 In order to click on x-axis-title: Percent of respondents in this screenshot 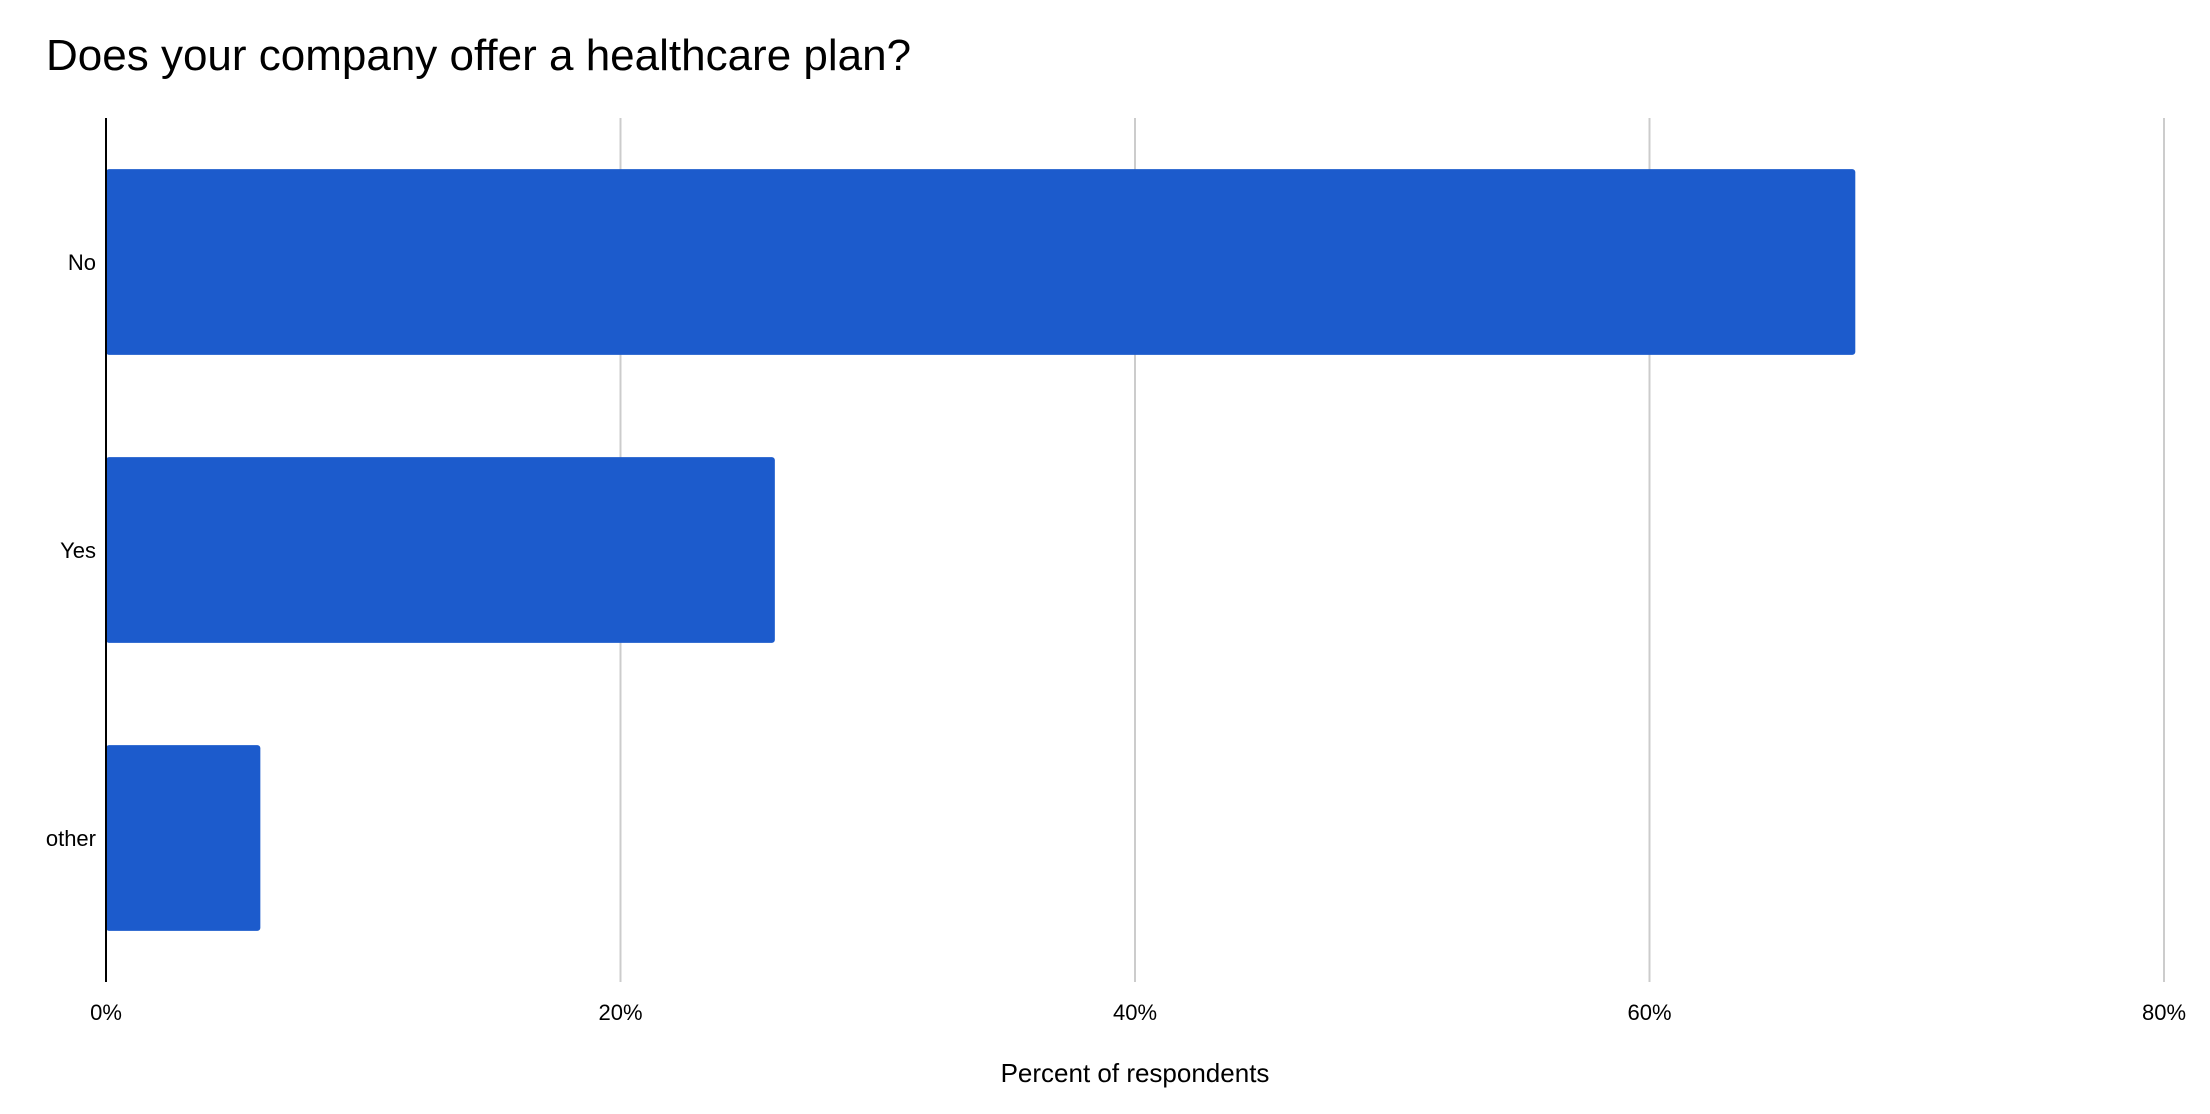, I will do `click(1135, 1073)`.